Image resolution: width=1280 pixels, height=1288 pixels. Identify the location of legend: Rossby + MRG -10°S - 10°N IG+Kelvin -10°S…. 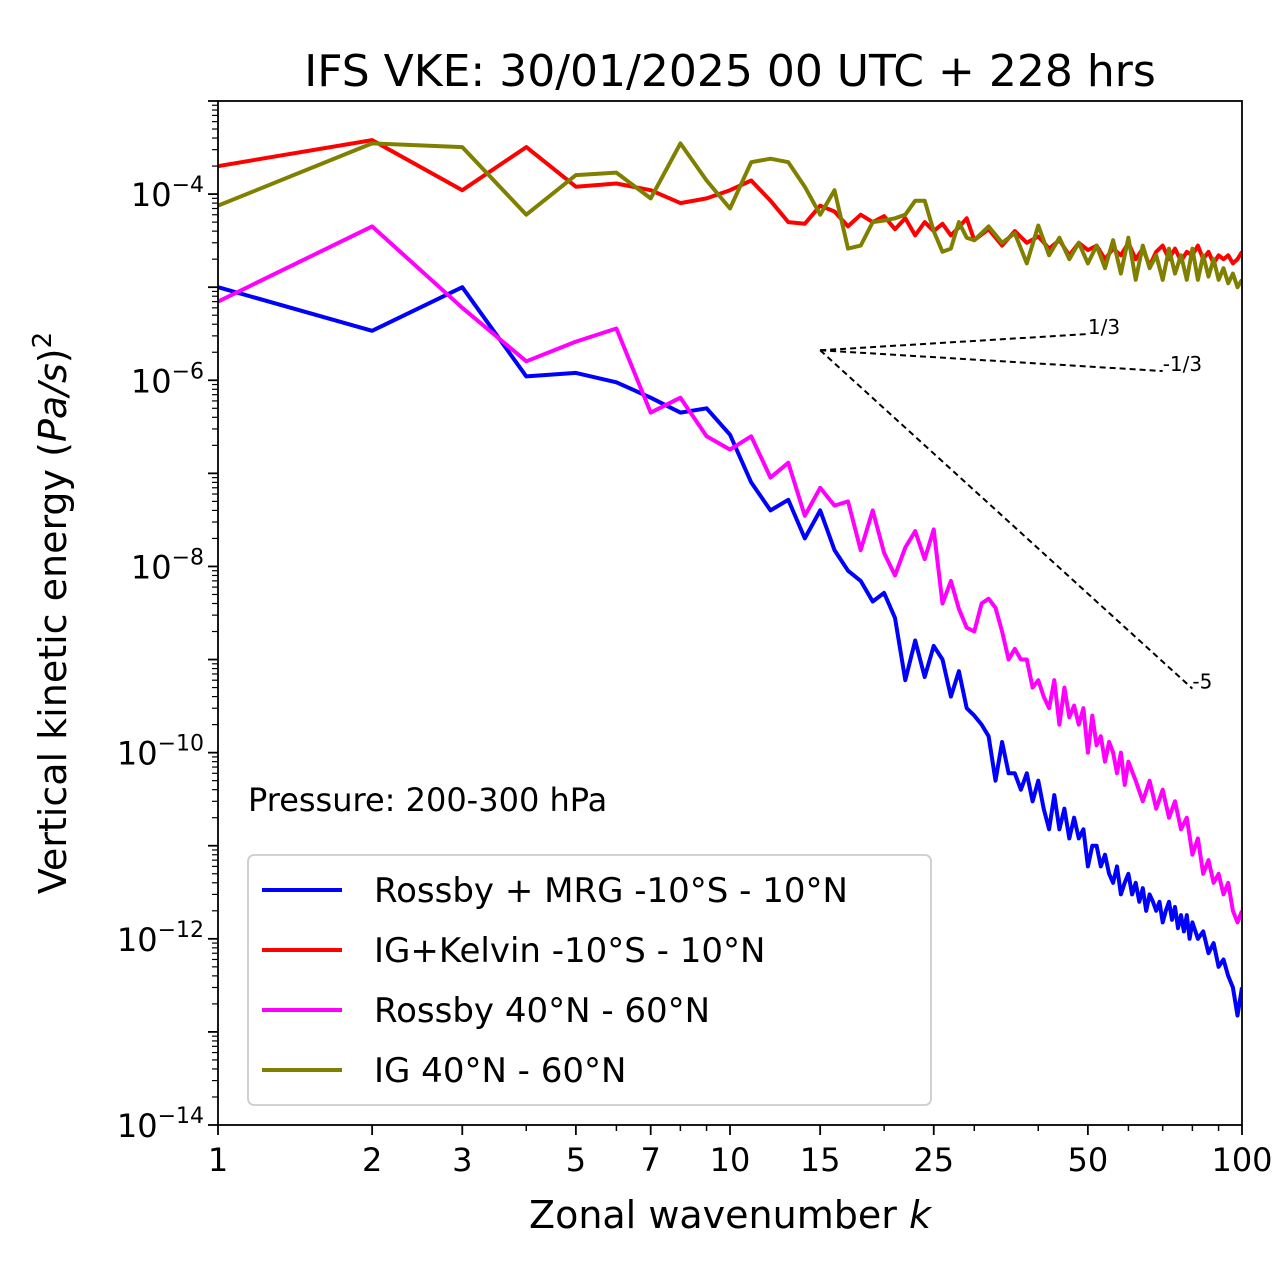
(589, 980).